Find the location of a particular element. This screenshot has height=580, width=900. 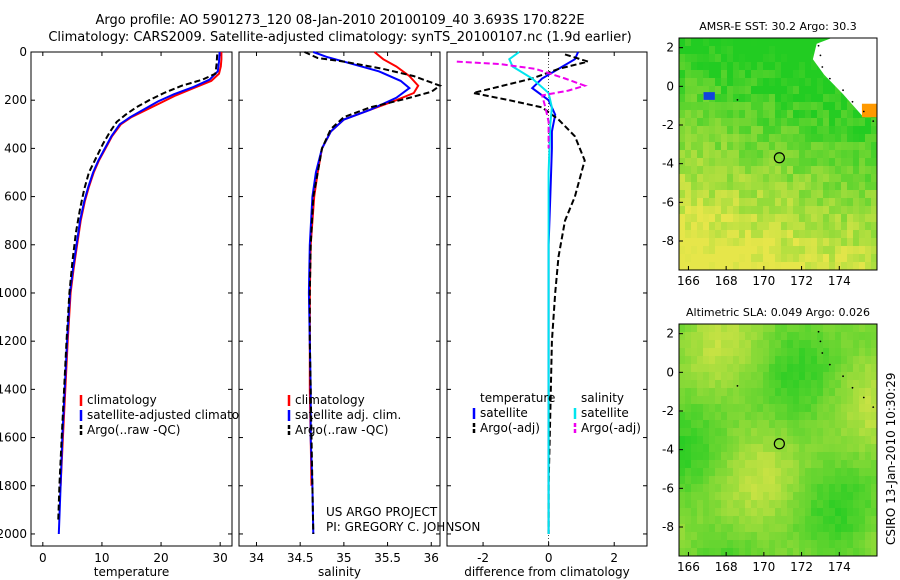

legend-label: satellite adj. clim. is located at coordinates (348, 415).